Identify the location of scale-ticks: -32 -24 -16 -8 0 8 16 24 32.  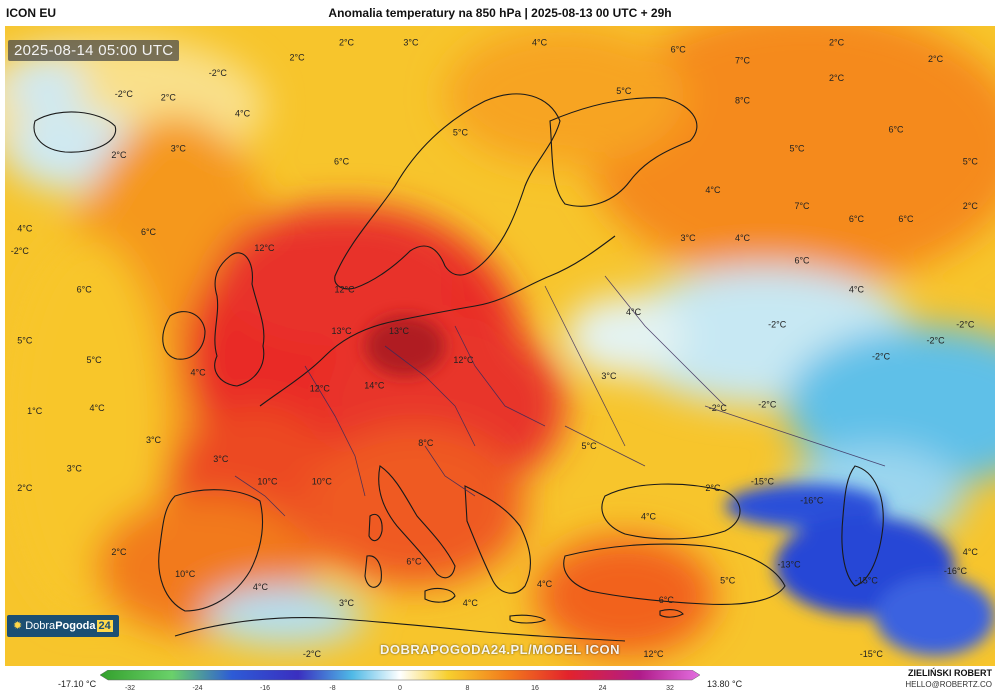
(399, 688).